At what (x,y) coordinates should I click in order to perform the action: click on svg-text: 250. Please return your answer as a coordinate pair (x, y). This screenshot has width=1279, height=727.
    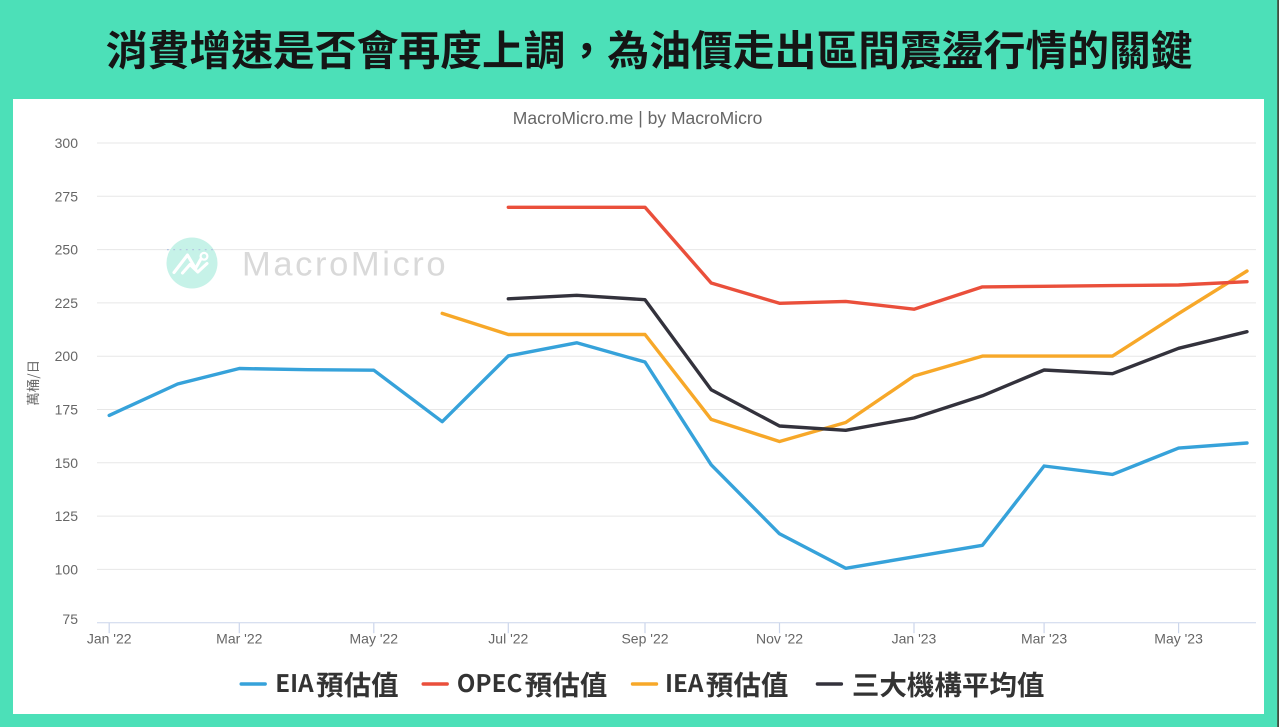
    Looking at the image, I should click on (67, 250).